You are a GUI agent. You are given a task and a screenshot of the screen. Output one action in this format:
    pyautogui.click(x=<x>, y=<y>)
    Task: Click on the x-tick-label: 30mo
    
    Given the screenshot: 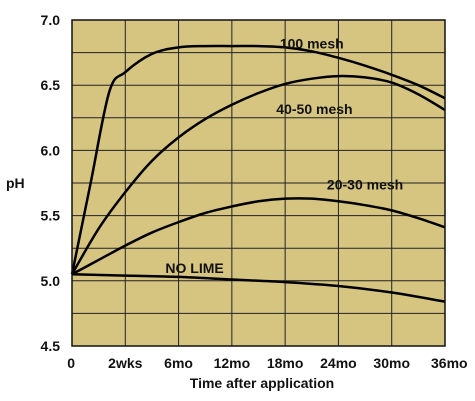 What is the action you would take?
    pyautogui.click(x=391, y=363)
    